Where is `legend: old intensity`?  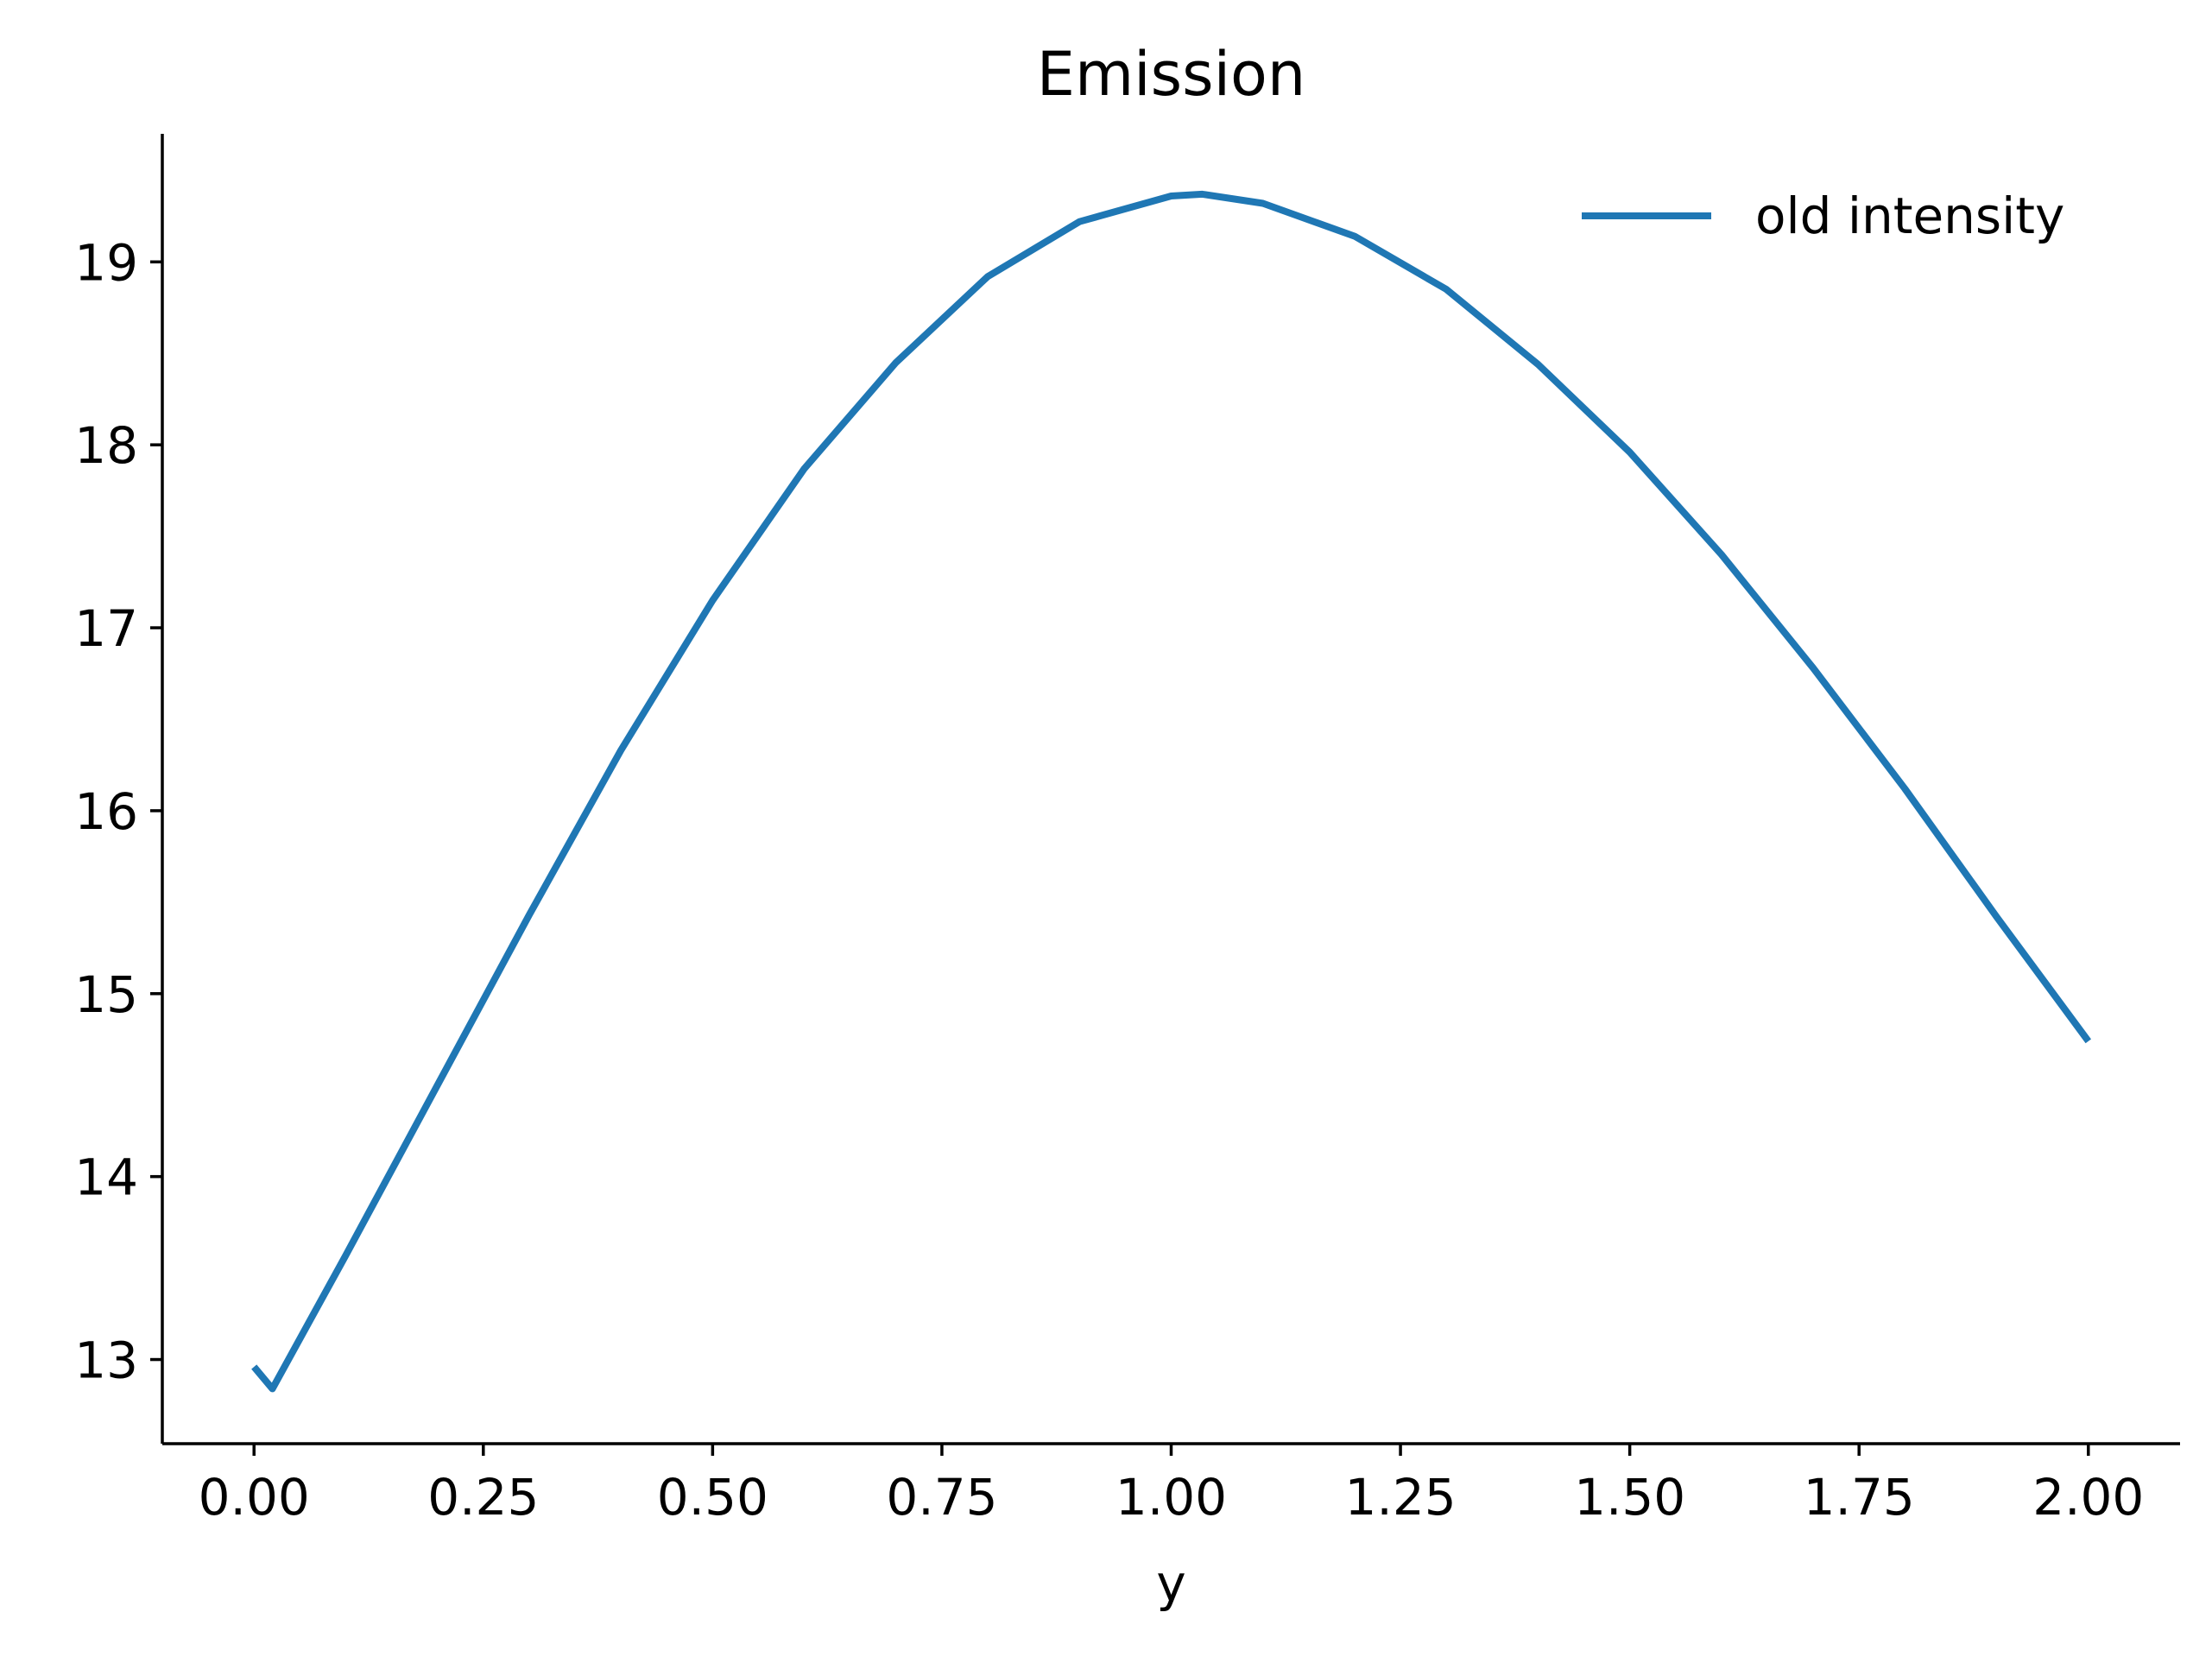
legend: old intensity is located at coordinates (1823, 216).